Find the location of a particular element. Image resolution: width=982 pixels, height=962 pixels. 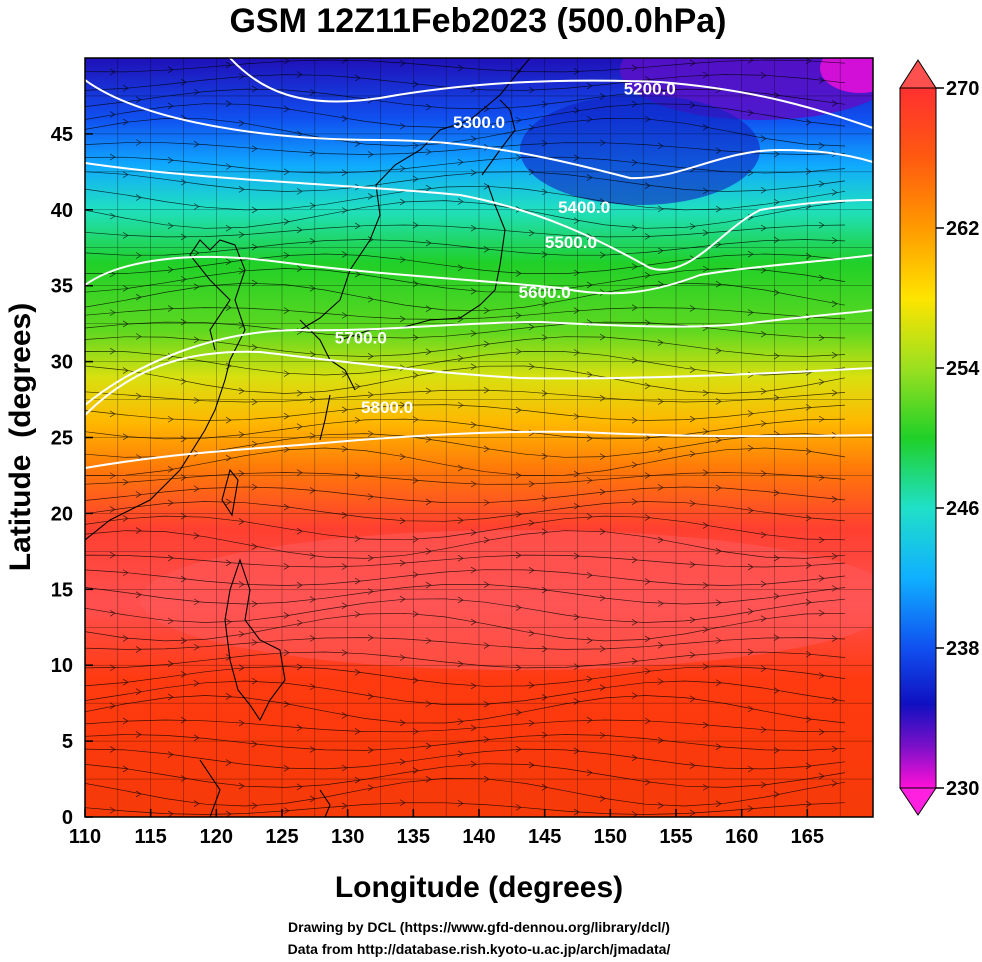

x-tick-label: 155 is located at coordinates (675, 837).